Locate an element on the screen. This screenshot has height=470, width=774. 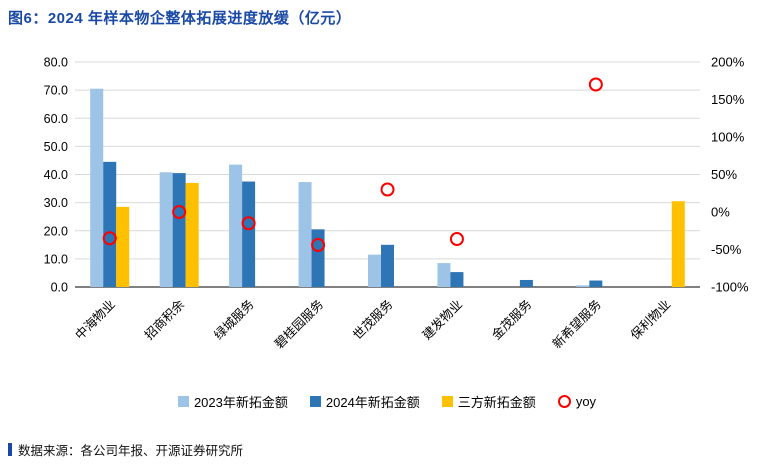
left-axis-tick: 40.0 is located at coordinates (56, 175).